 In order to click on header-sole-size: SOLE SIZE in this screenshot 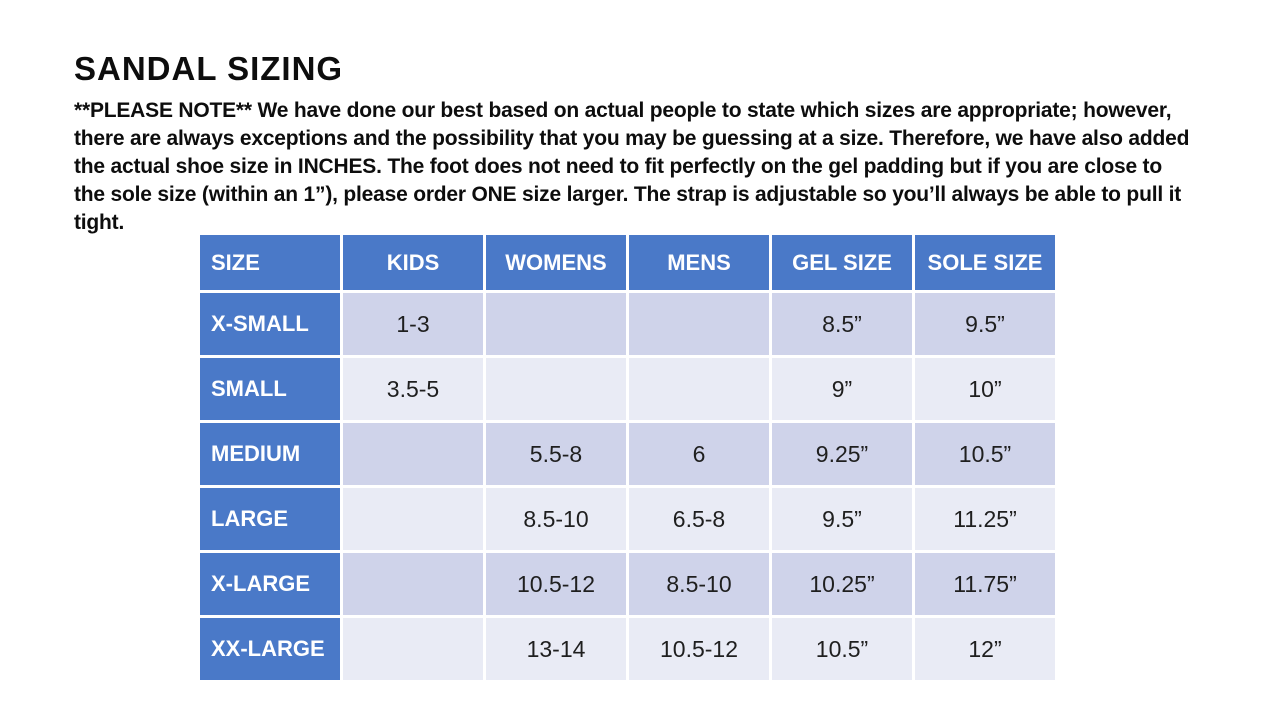, I will do `click(985, 262)`.